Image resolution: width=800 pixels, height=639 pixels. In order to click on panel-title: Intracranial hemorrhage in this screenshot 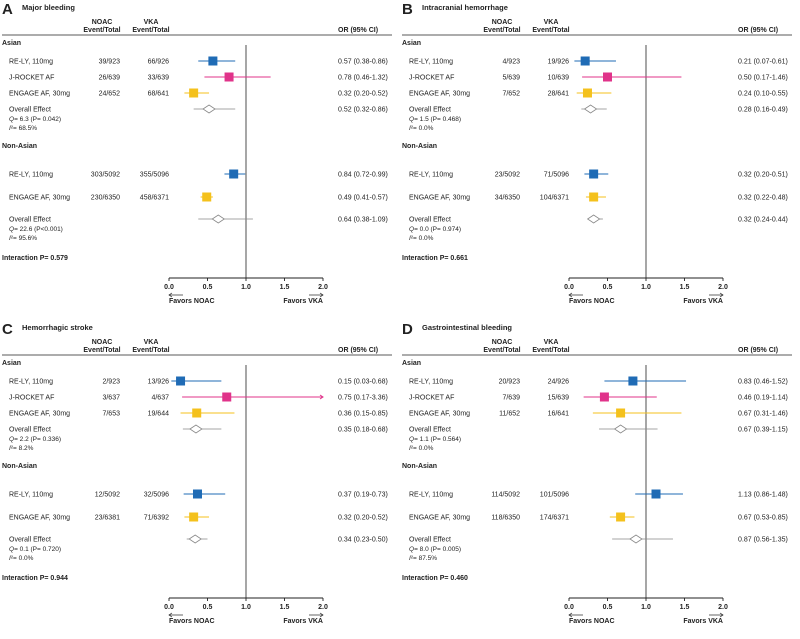, I will do `click(465, 7)`.